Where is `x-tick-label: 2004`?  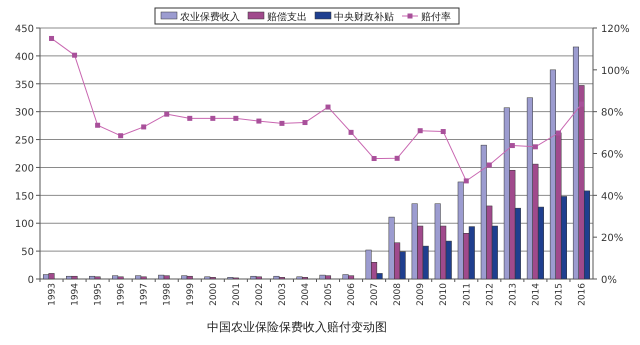 x-tick-label: 2004 is located at coordinates (305, 294).